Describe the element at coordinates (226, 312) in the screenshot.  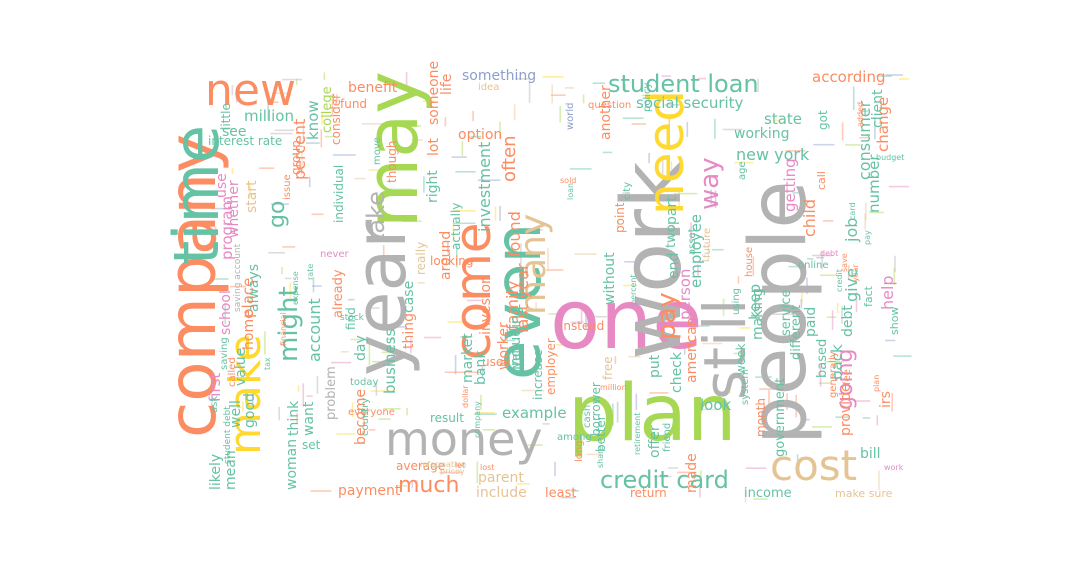
I see `cloud-word: school` at that location.